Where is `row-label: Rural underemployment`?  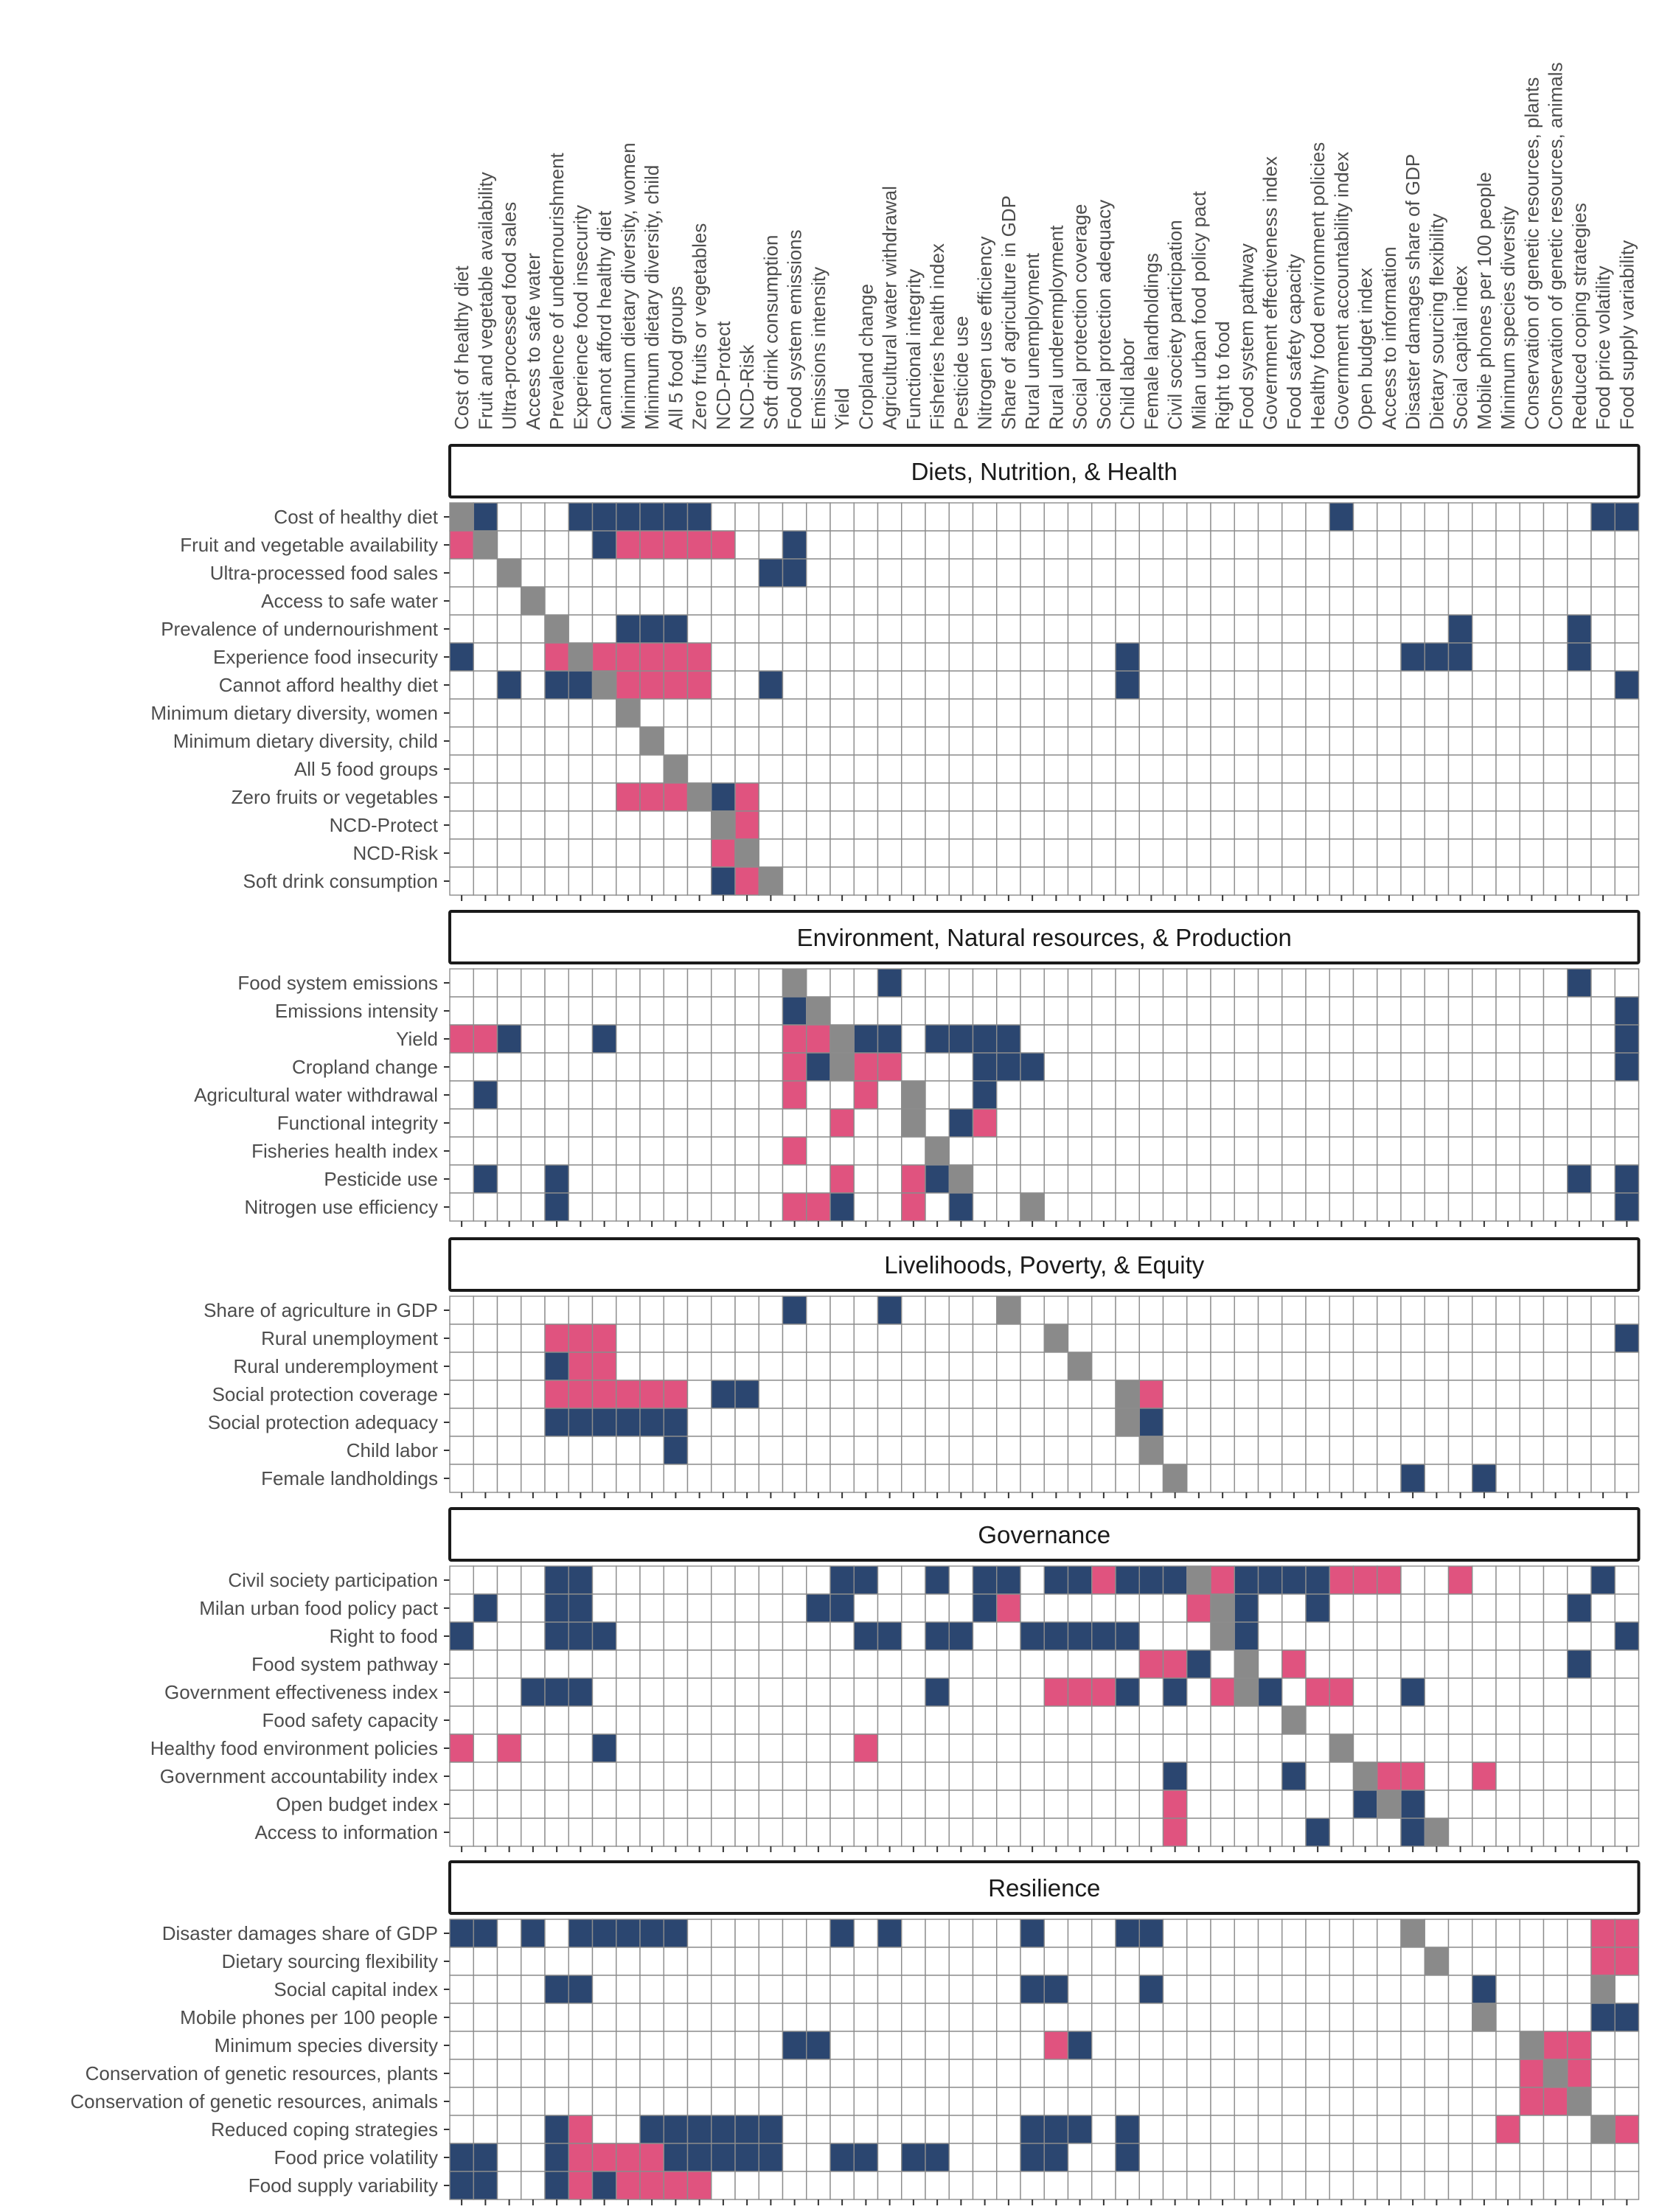 row-label: Rural underemployment is located at coordinates (336, 1366).